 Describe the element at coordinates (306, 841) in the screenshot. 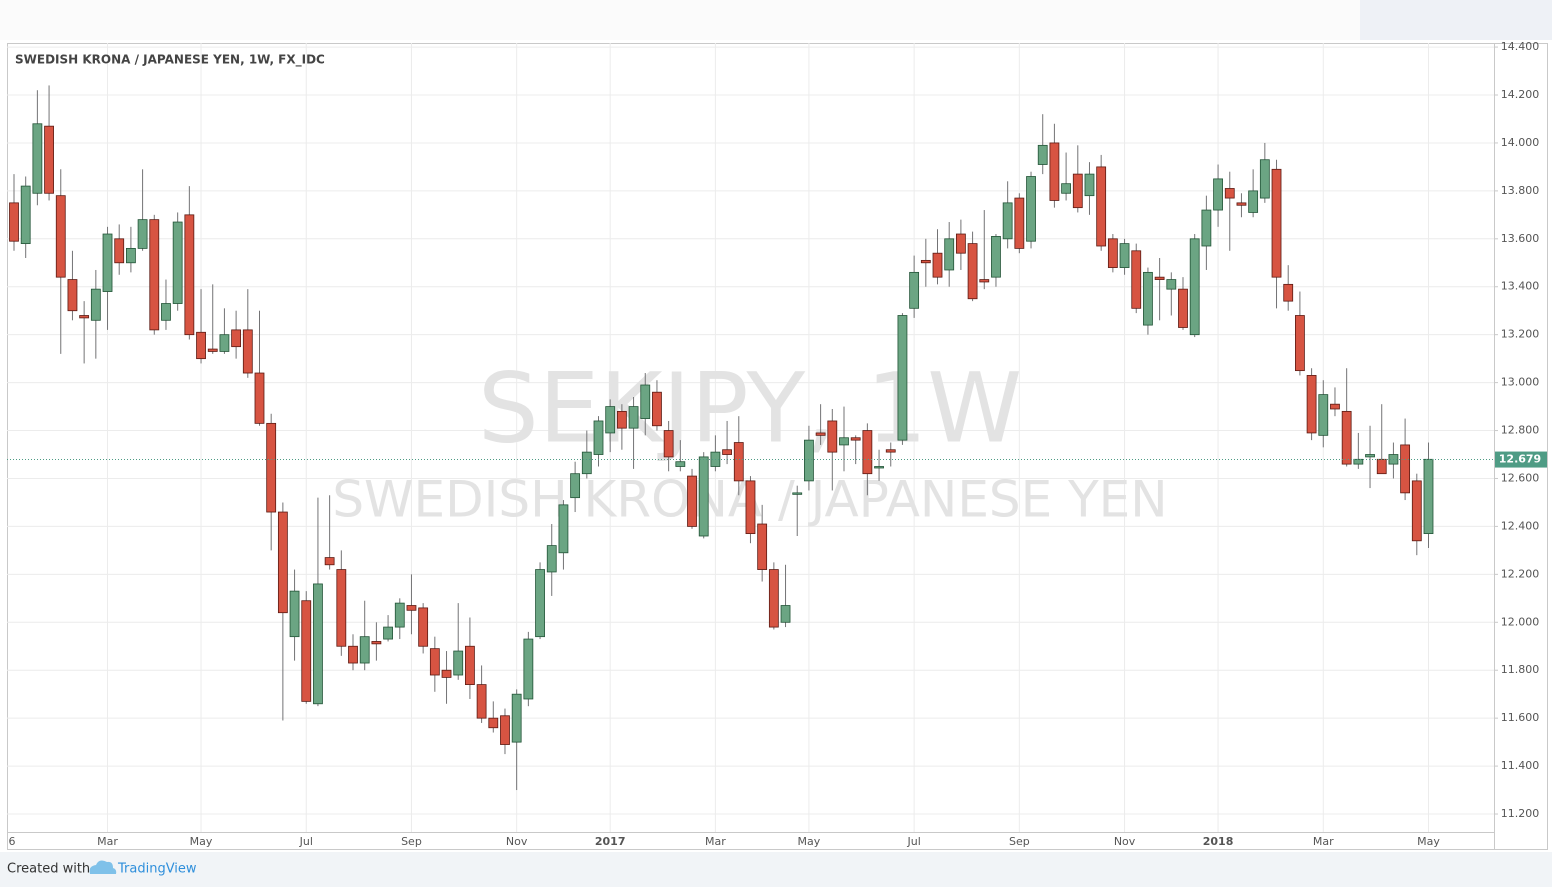

I see `x-tick-label: Jul` at that location.